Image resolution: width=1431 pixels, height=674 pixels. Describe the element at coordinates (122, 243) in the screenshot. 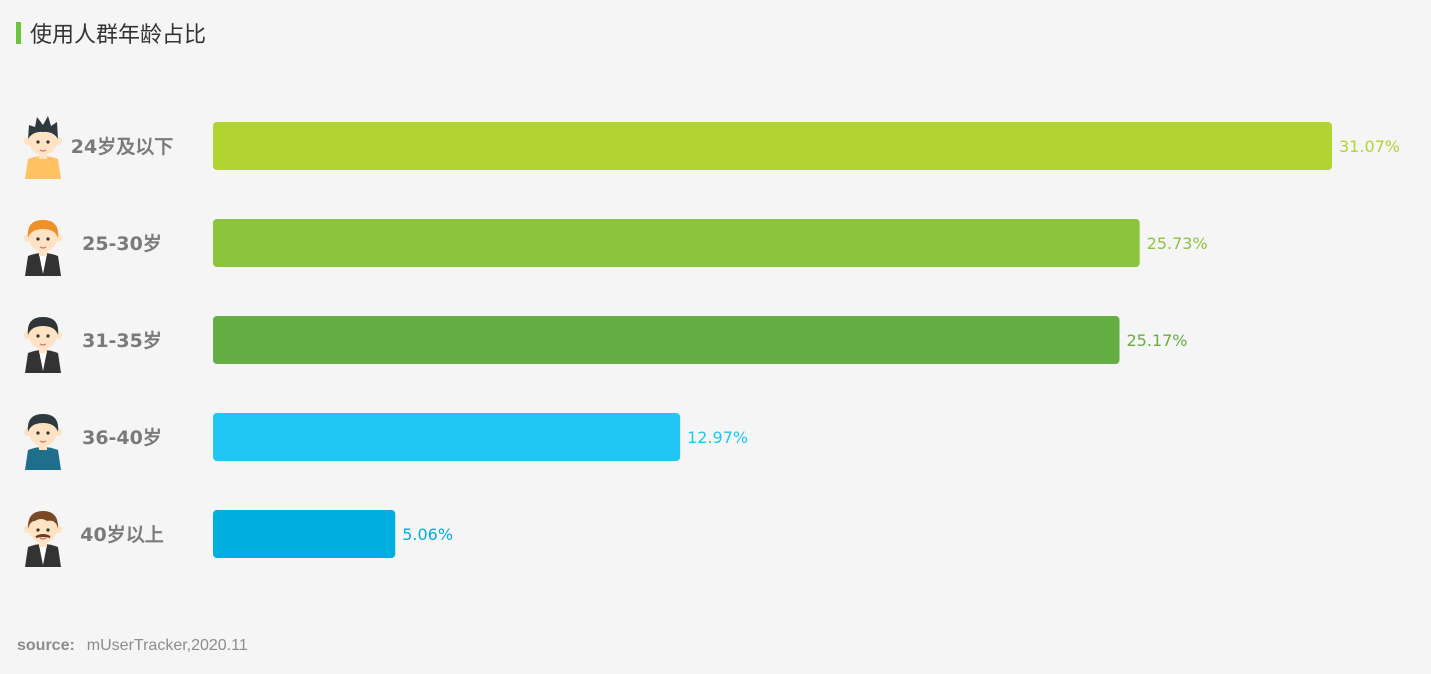

I see `category-label-1: 25-30岁` at that location.